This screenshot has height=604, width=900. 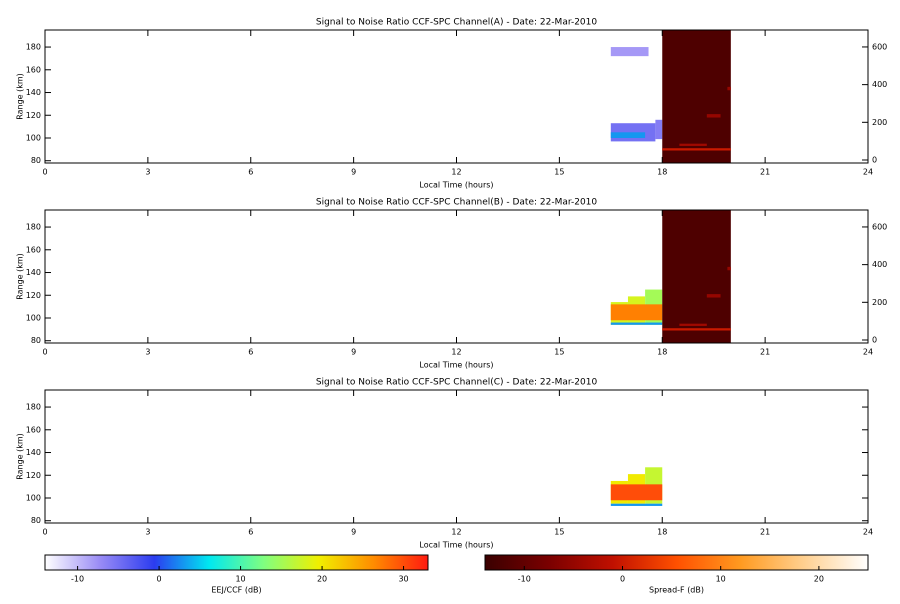 I want to click on colorbar-tick-label: 30, so click(x=403, y=579).